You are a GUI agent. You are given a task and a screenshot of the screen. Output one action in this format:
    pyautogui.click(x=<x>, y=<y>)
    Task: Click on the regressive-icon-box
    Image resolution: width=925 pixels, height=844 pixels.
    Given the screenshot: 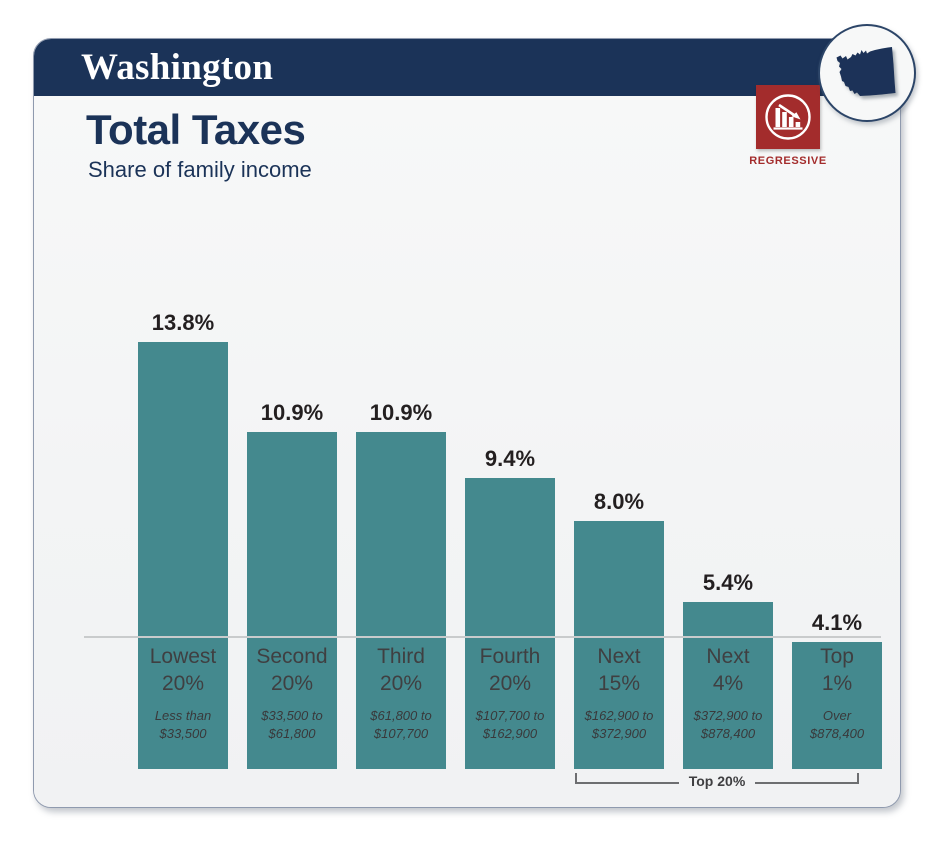 What is the action you would take?
    pyautogui.click(x=788, y=117)
    